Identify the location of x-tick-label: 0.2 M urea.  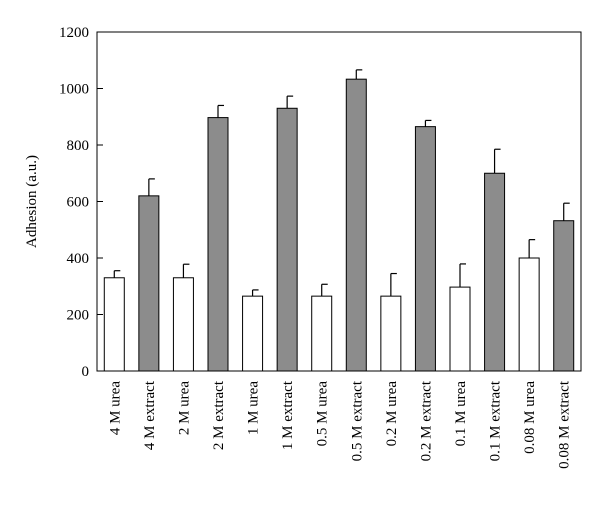
(392, 414).